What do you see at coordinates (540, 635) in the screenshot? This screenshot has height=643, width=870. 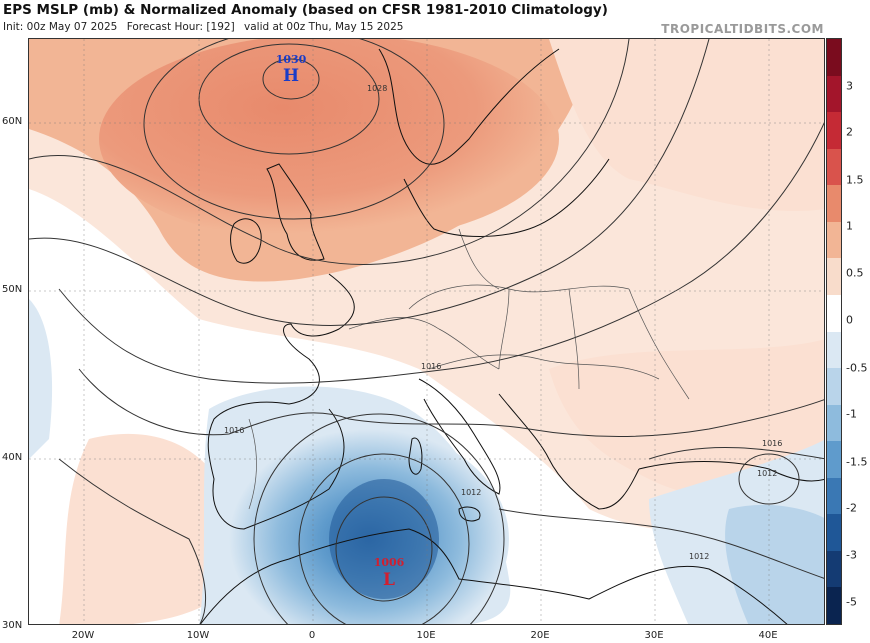 I see `lon-label: 20E` at bounding box center [540, 635].